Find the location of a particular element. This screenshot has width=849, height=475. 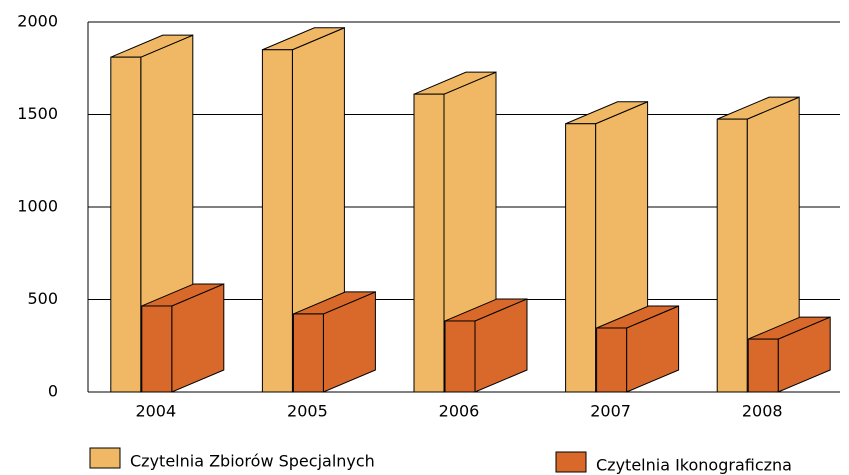

y-tick-label: 0 is located at coordinates (53, 391).